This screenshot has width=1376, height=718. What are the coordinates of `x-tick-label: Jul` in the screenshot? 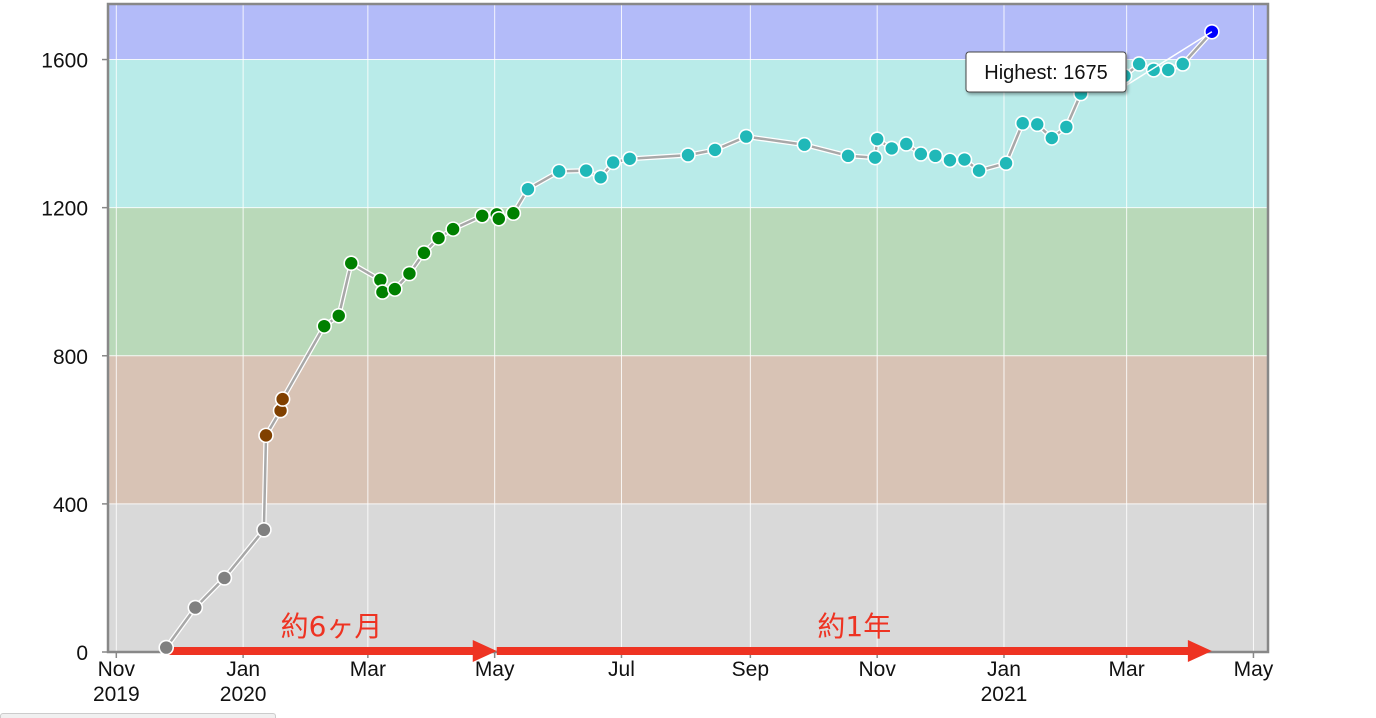 It's located at (621, 669).